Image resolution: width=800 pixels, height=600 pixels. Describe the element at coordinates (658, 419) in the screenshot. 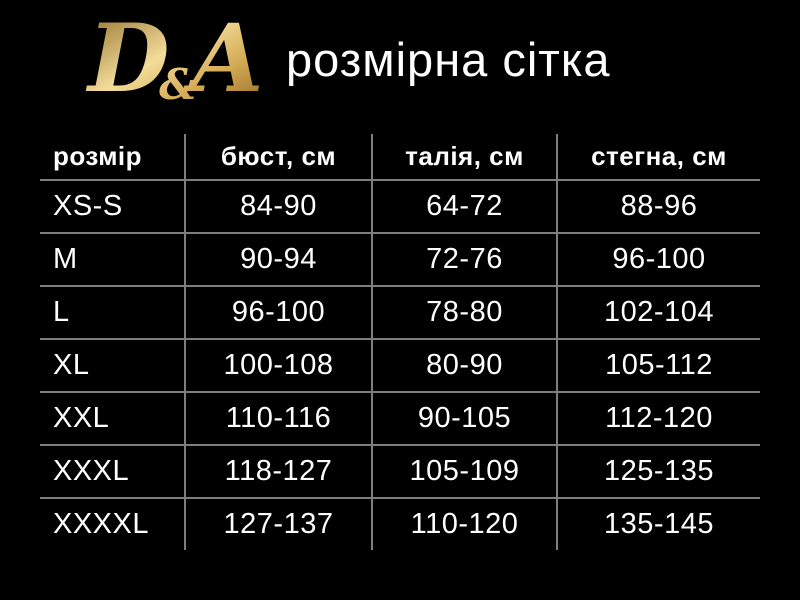

I see `measure-value: 112-120` at that location.